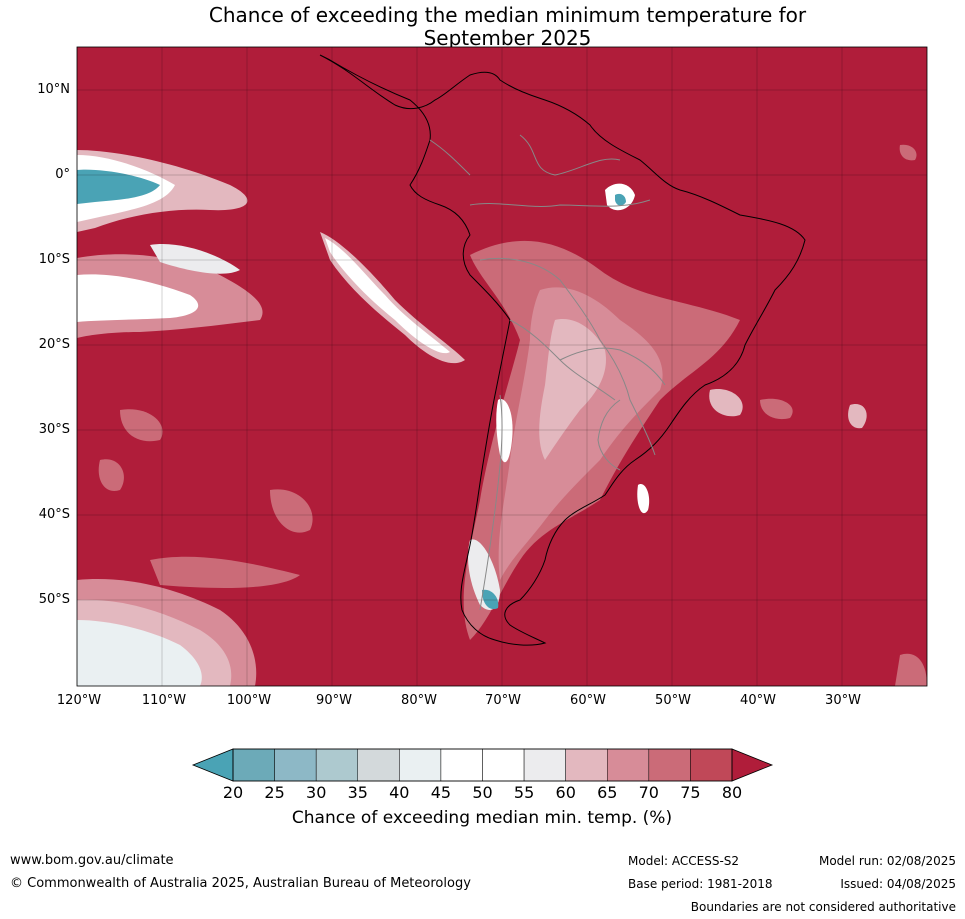 The width and height of the screenshot is (965, 919). Describe the element at coordinates (648, 792) in the screenshot. I see `colorbar-tick: 70` at that location.